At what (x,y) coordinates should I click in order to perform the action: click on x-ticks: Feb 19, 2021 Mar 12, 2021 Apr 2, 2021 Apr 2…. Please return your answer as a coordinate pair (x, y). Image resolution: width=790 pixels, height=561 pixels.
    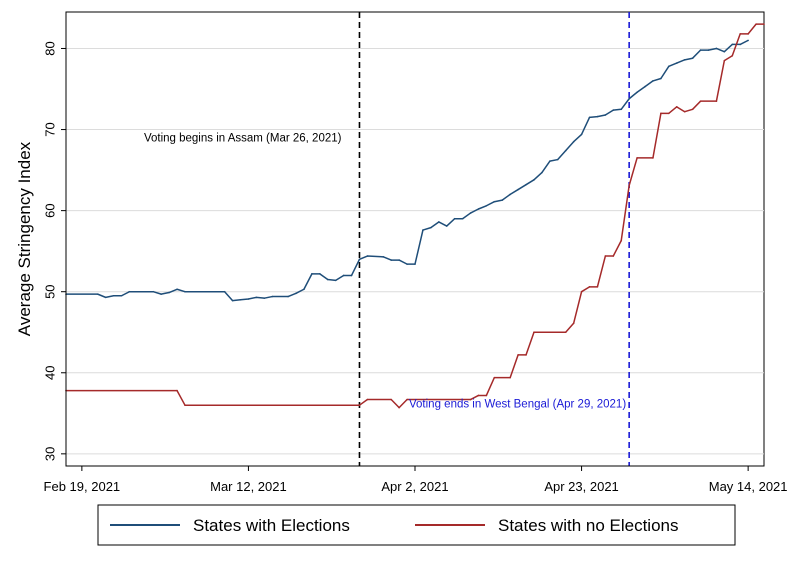
    Looking at the image, I should click on (416, 480).